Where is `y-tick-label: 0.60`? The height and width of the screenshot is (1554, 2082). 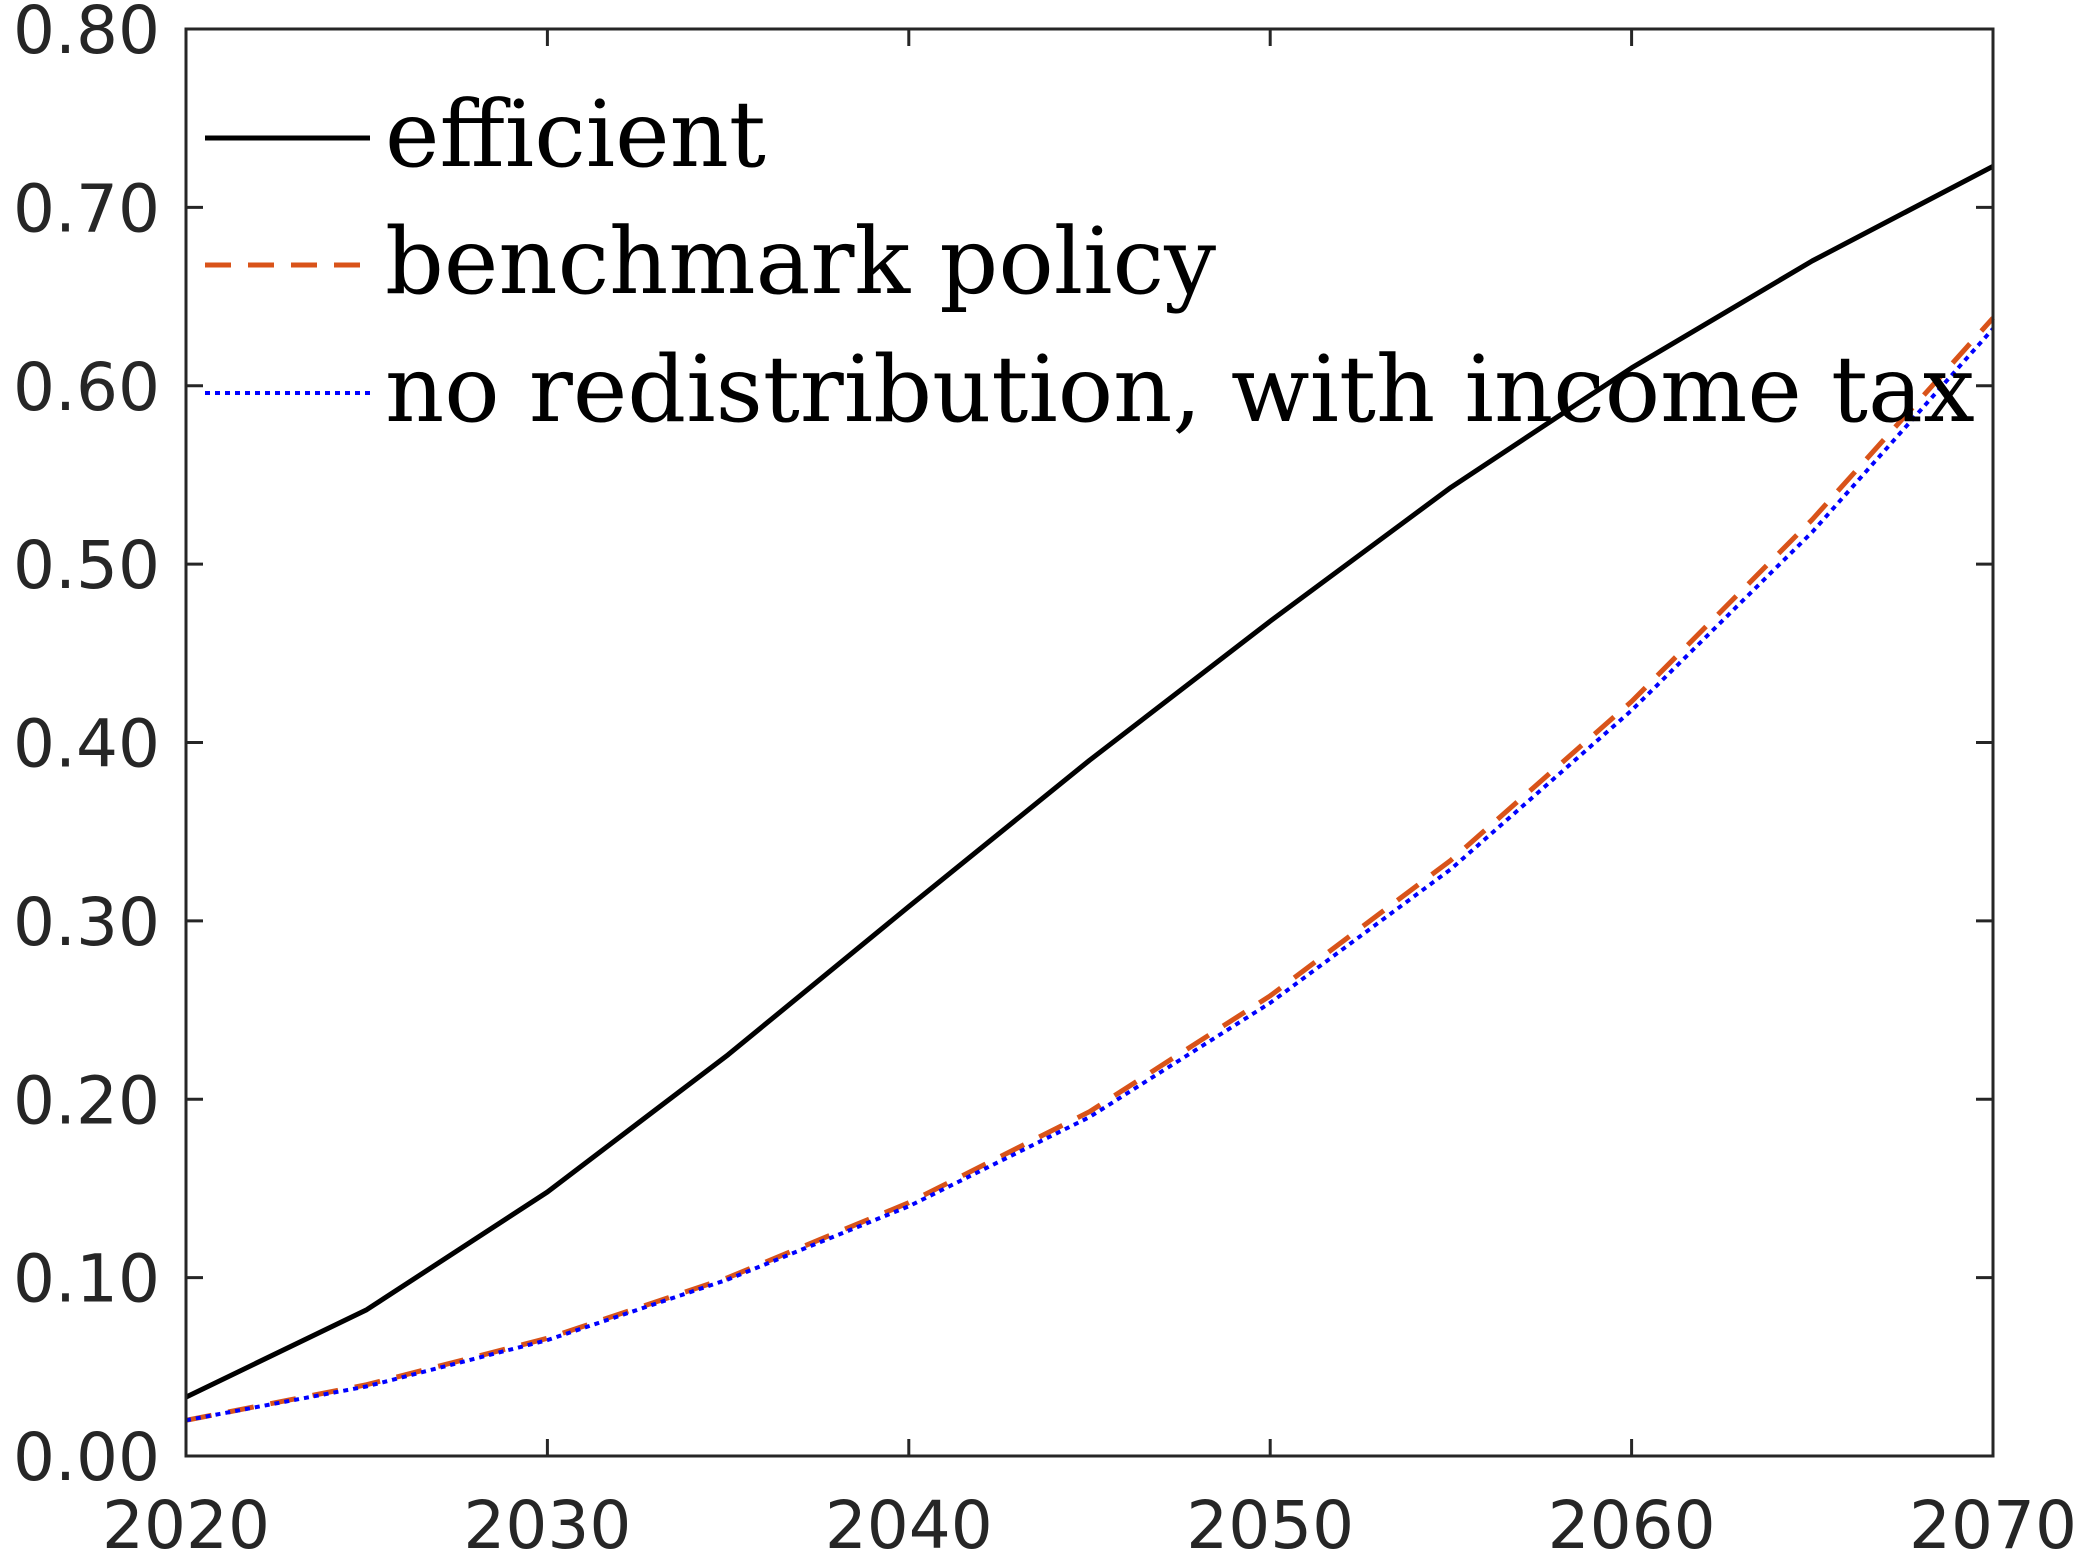 y-tick-label: 0.60 is located at coordinates (86, 387).